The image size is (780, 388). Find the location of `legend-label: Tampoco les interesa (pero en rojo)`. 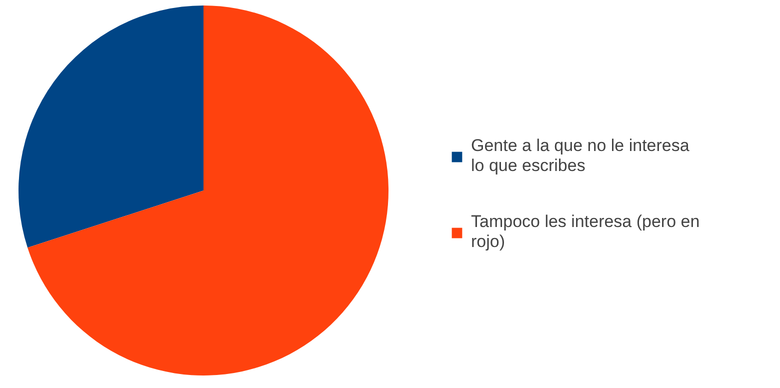

legend-label: Tampoco les interesa (pero en rojo) is located at coordinates (585, 232).